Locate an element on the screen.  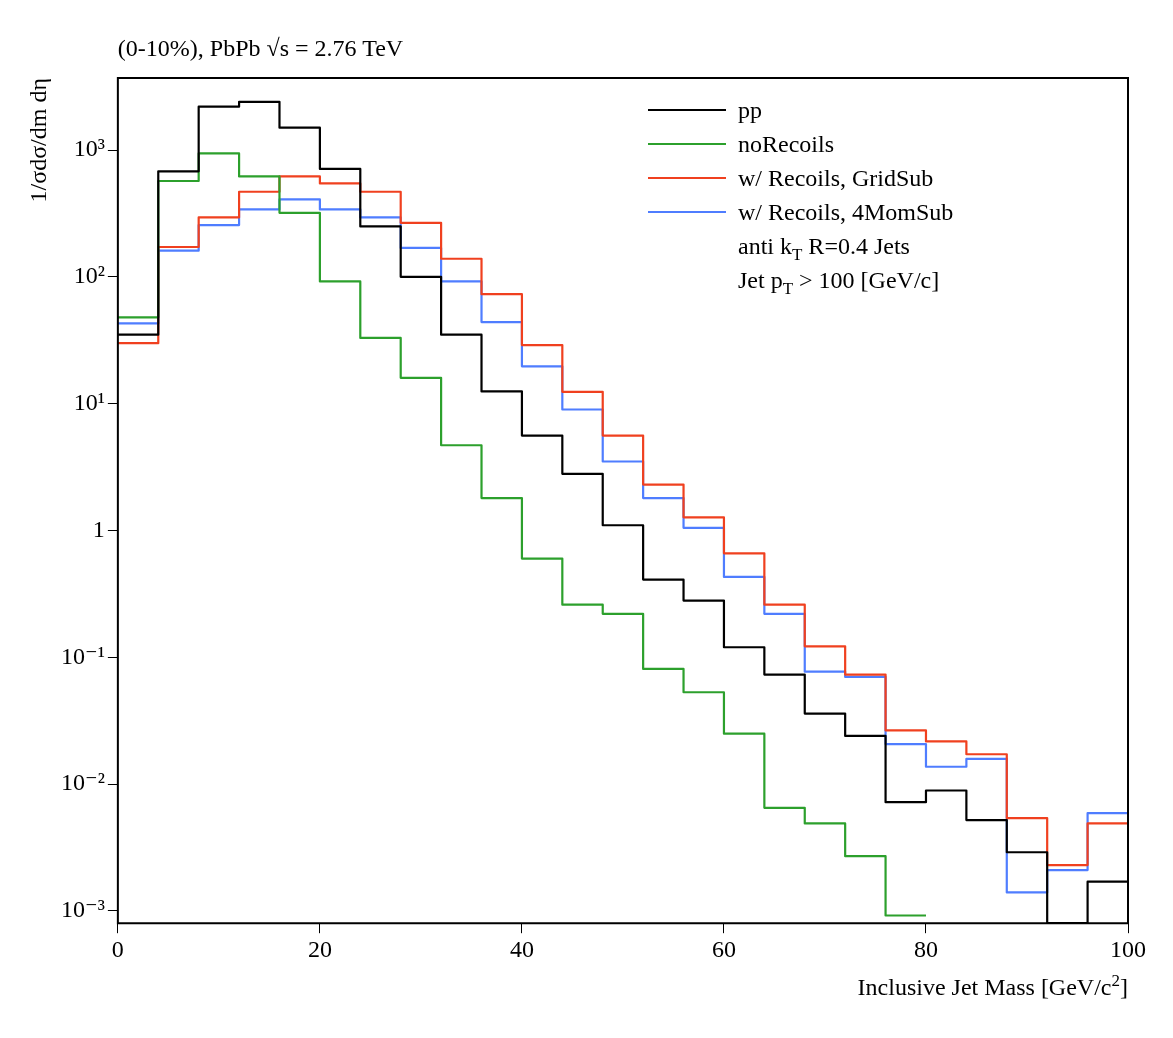
y-tick-label: 1 is located at coordinates (98, 528).